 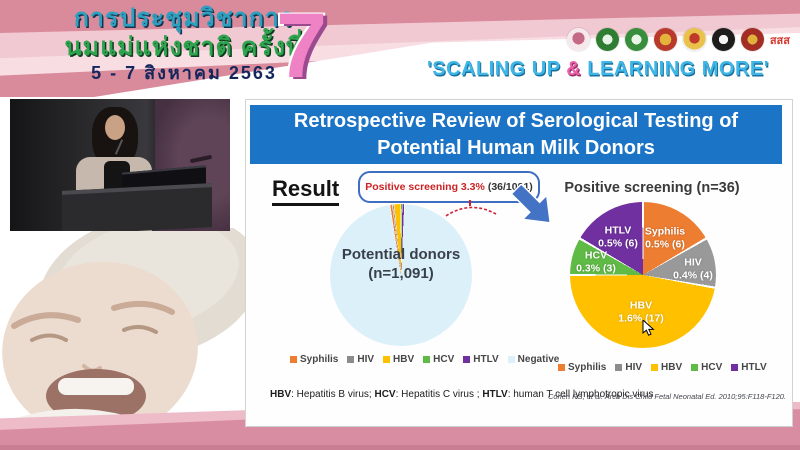 I want to click on positive-screening-callout: Positive screening 3.3% (36/1091), so click(x=449, y=187).